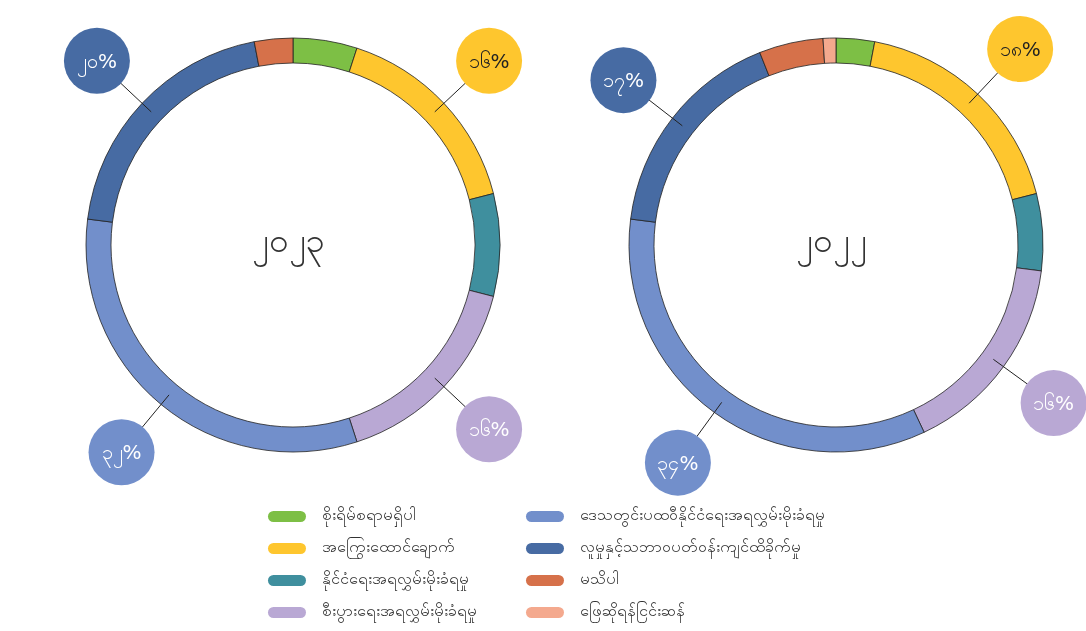 The image size is (1086, 631). What do you see at coordinates (623, 82) in the screenshot?
I see `data-label: ၁၇%` at bounding box center [623, 82].